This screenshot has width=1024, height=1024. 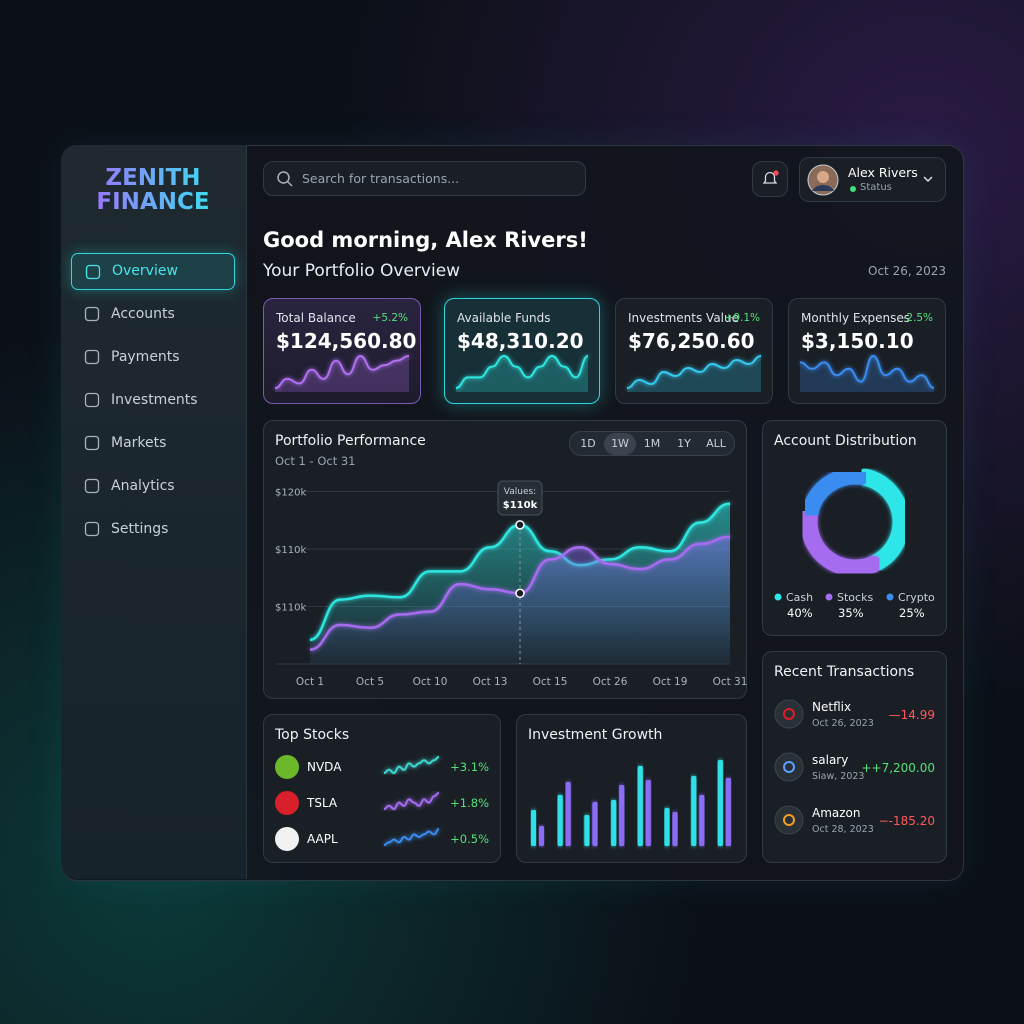 I want to click on panel-title: Recent Transactions, so click(x=844, y=672).